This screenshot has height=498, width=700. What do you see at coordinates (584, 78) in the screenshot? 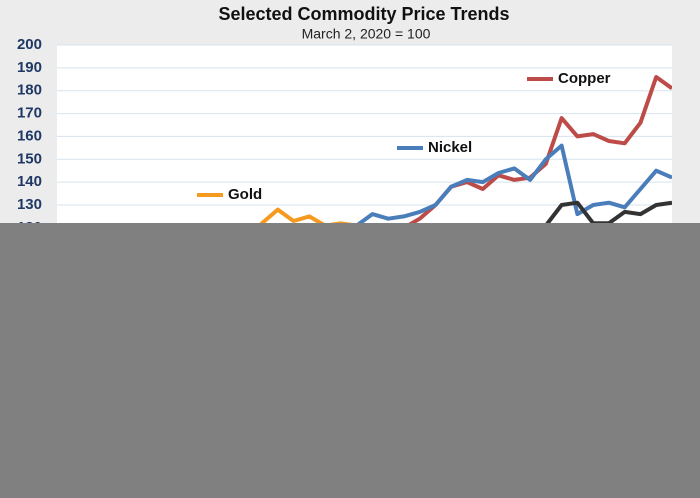
I see `legend-label: Copper` at bounding box center [584, 78].